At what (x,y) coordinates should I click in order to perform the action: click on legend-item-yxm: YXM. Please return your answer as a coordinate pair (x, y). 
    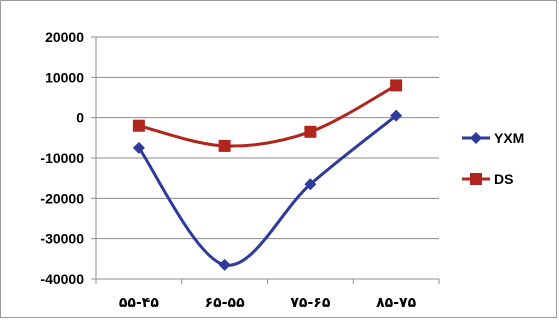
    Looking at the image, I should click on (493, 138).